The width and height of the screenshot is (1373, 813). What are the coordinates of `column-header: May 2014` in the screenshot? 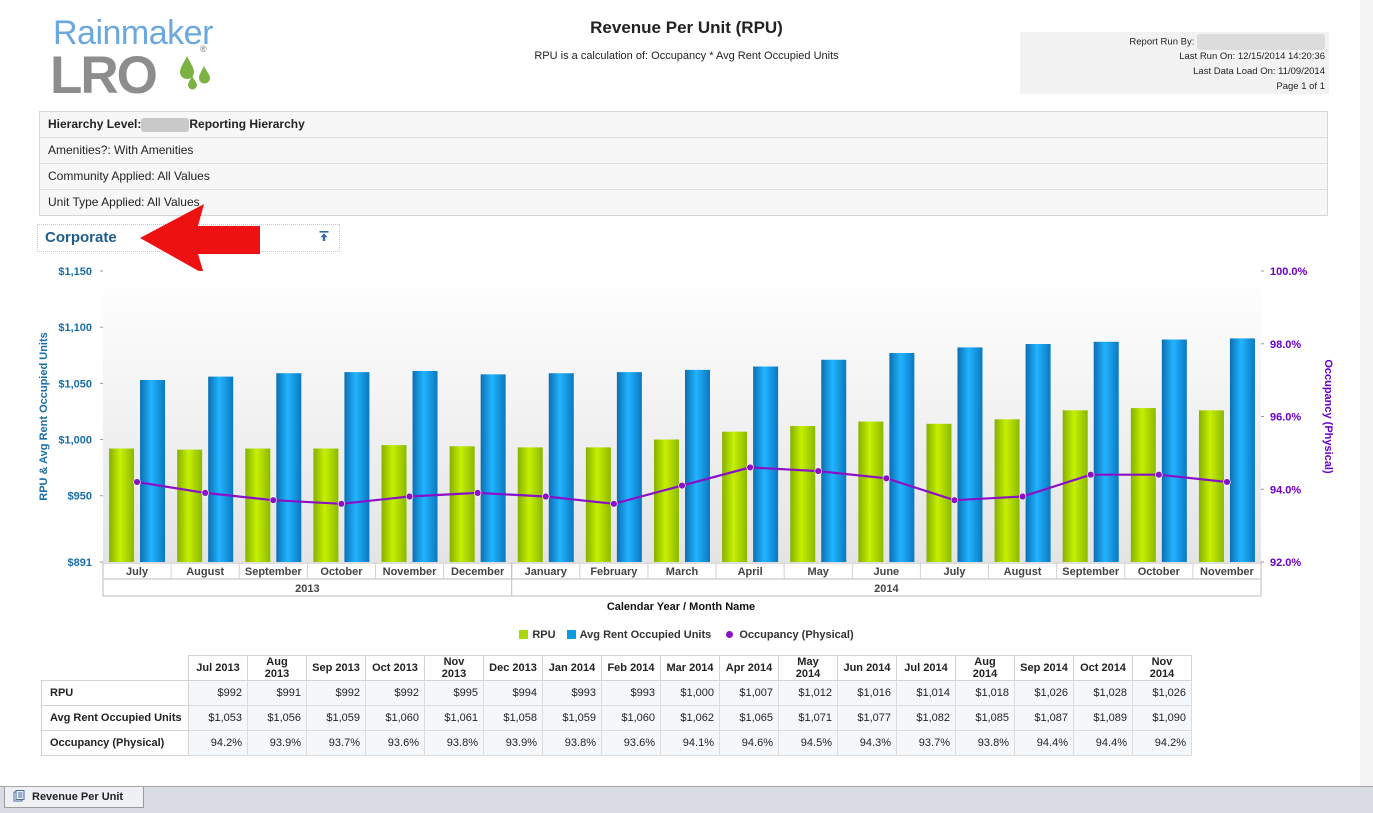 It's located at (808, 668).